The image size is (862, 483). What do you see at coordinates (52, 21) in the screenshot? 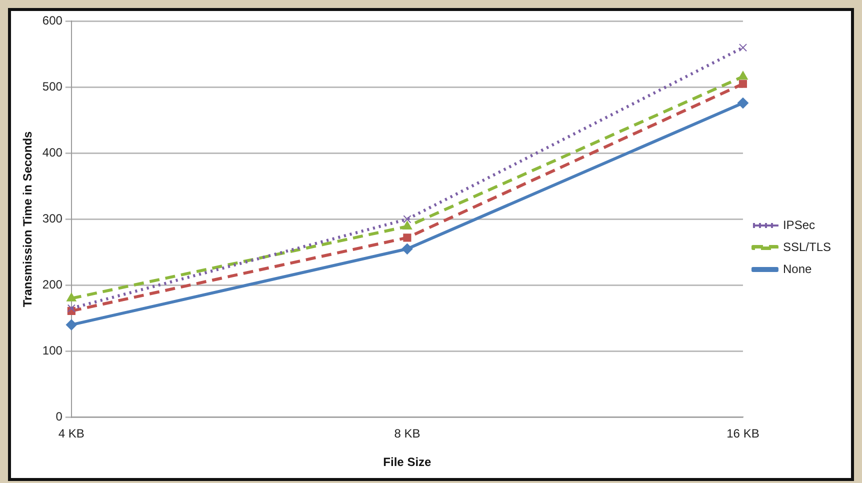
I see `y-tick-label: 600` at bounding box center [52, 21].